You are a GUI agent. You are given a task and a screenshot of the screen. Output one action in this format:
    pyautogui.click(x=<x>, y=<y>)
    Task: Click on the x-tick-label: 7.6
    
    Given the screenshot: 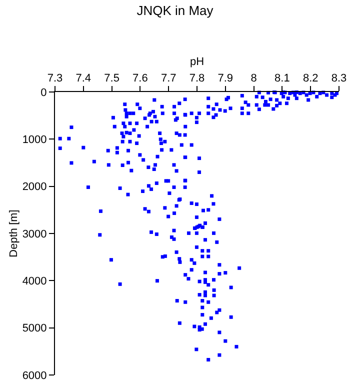 What is the action you would take?
    pyautogui.click(x=140, y=78)
    